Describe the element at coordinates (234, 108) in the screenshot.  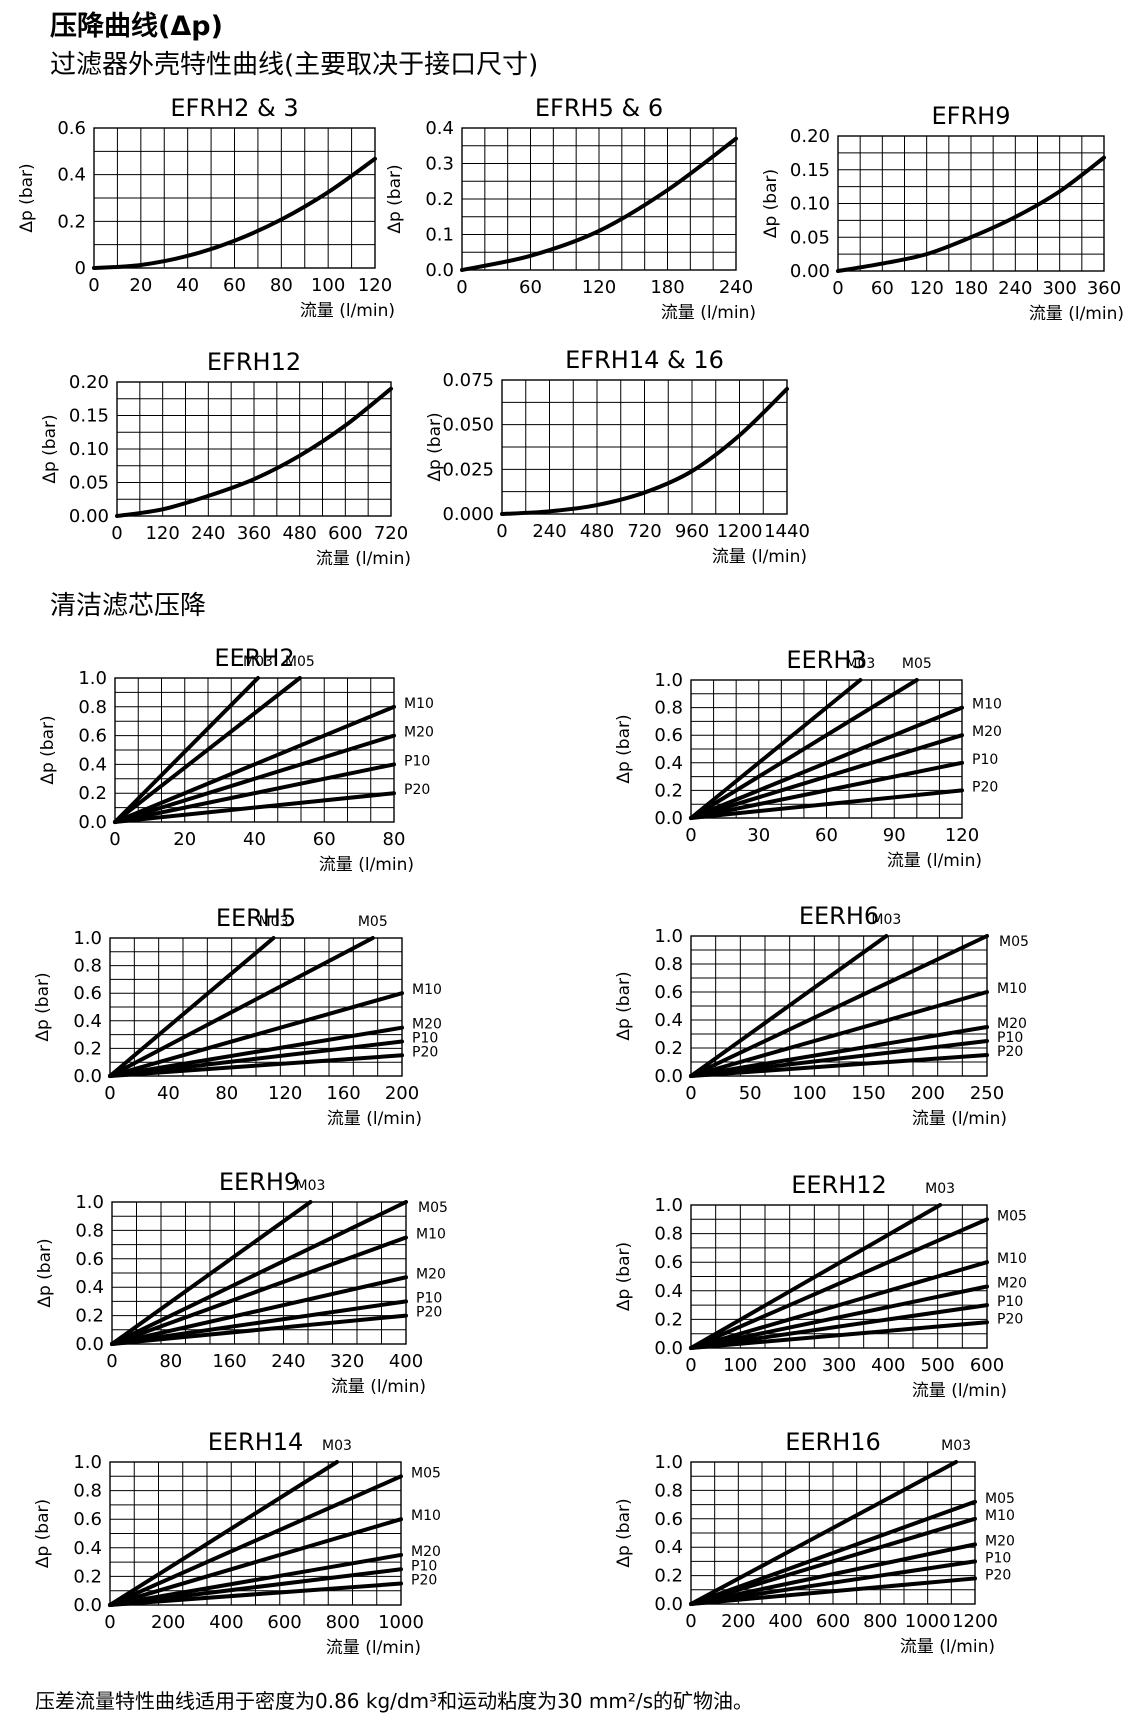
I see `chart-title: EFRH2 & 3` at that location.